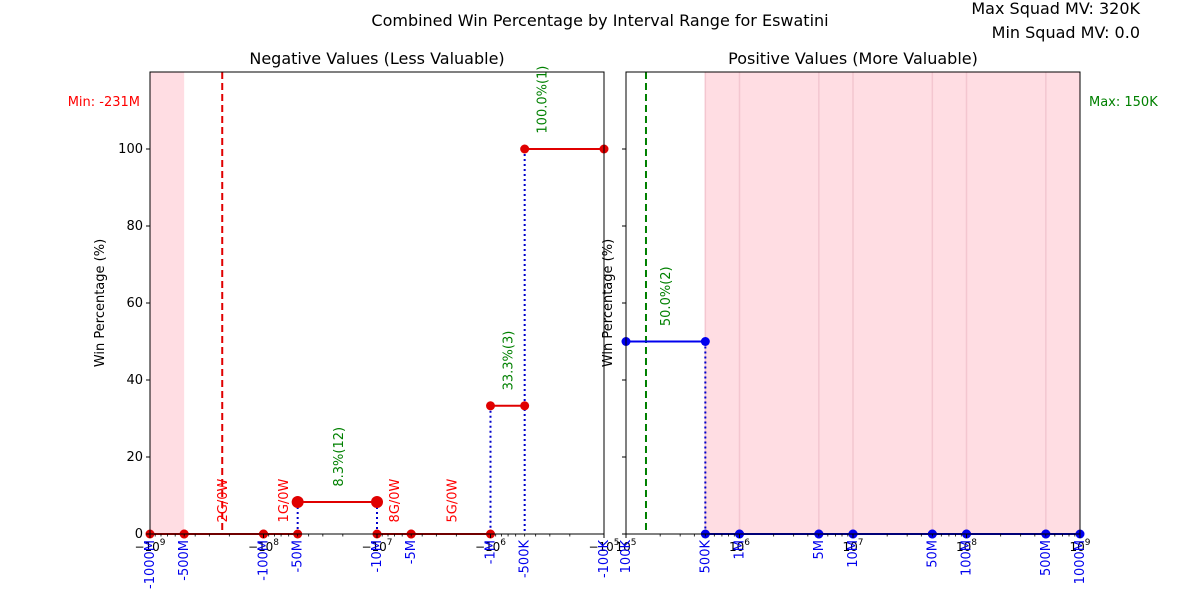 The width and height of the screenshot is (1200, 600). I want to click on x-interval-label: 1M, so click(740, 550).